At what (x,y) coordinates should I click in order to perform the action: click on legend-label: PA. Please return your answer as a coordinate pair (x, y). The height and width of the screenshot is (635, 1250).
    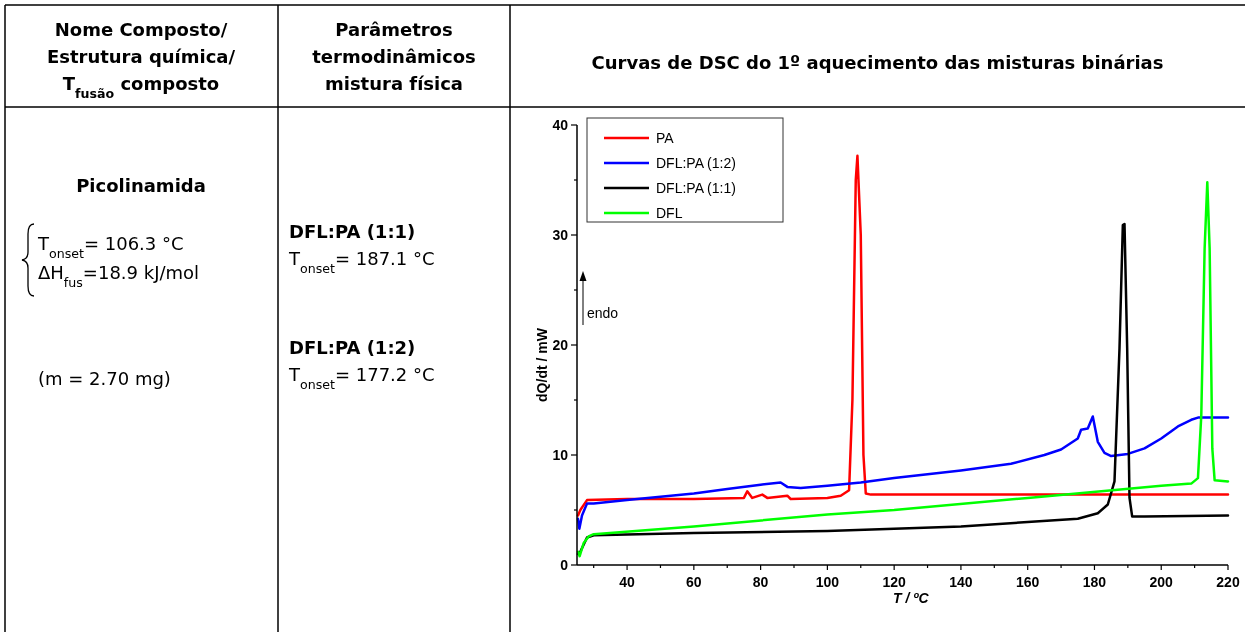
    Looking at the image, I should click on (665, 138).